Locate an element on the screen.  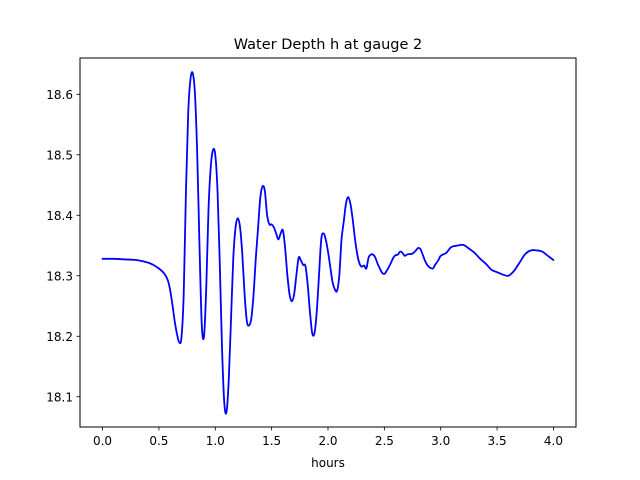
y-axis-ticks: 18.1 18.2 18.3 18.4 18.5 18.6 is located at coordinates (63, 246).